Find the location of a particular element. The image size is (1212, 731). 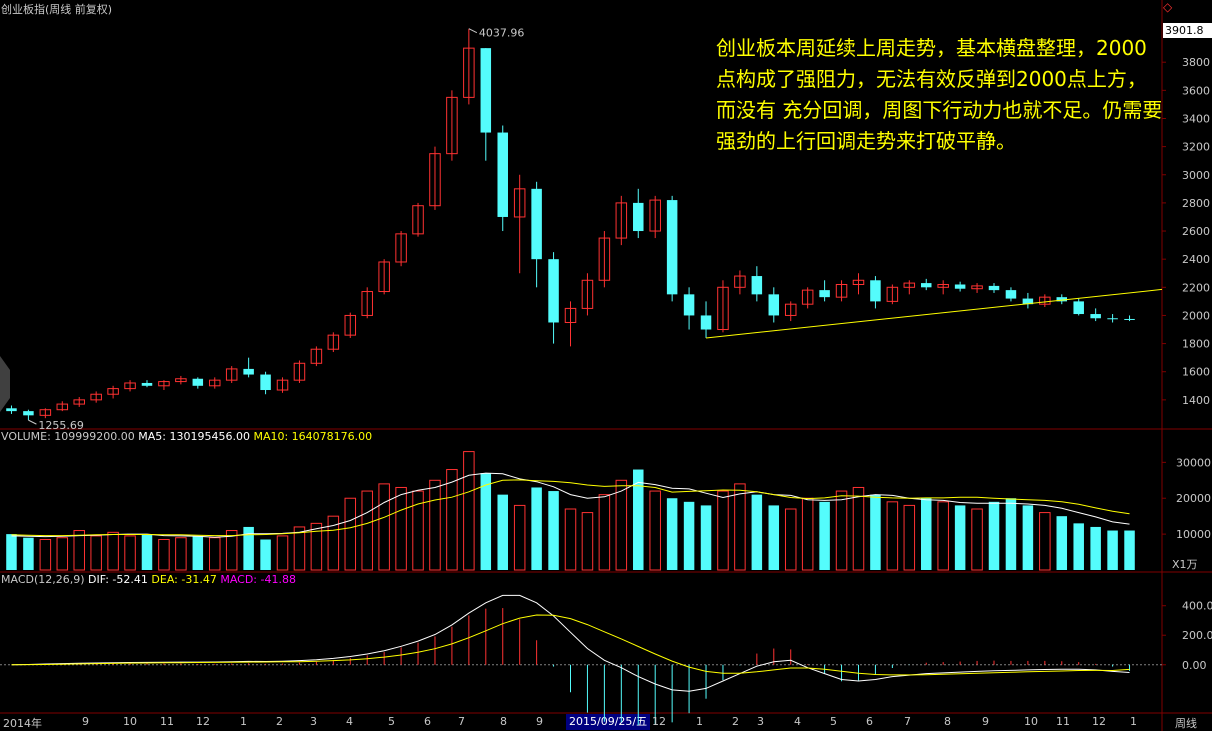

month-label: 10 is located at coordinates (130, 721).